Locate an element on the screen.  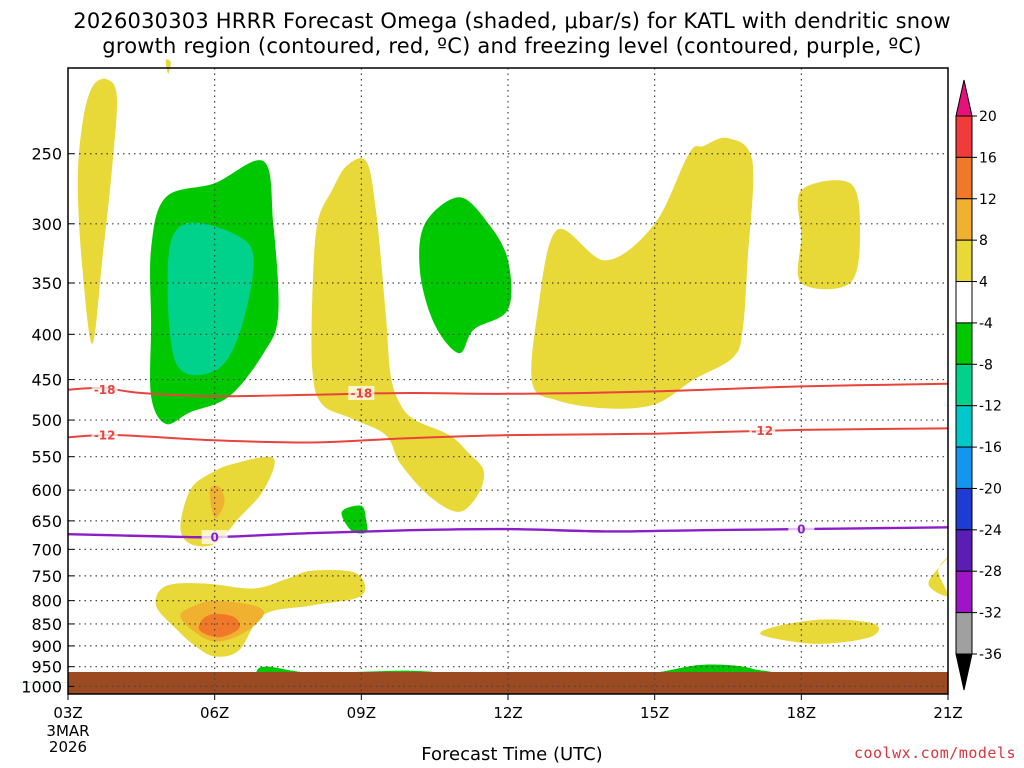
y-tick-label-950: 950 is located at coordinates (46, 667).